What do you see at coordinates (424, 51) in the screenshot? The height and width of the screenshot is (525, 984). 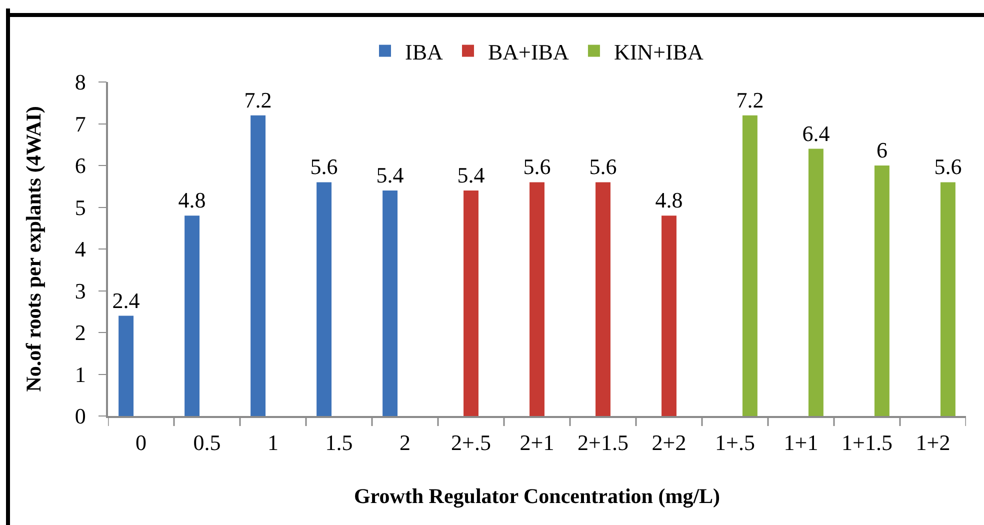 I see `legend-label: IBA` at bounding box center [424, 51].